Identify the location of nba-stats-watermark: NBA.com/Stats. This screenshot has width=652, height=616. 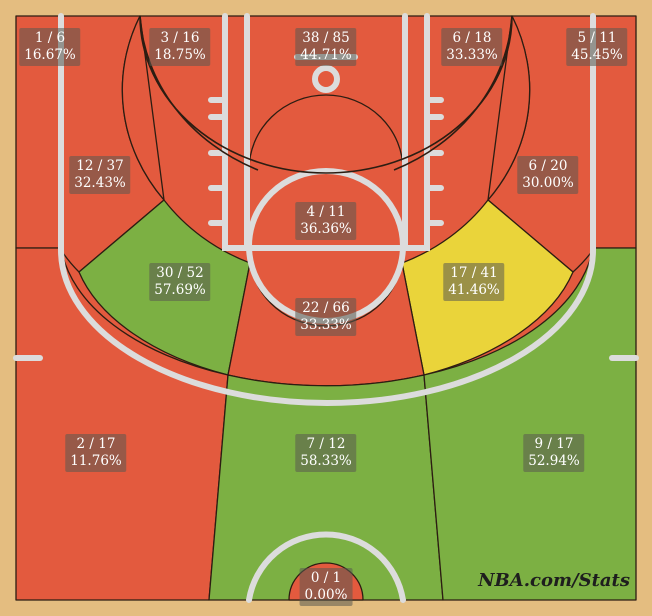
(554, 580).